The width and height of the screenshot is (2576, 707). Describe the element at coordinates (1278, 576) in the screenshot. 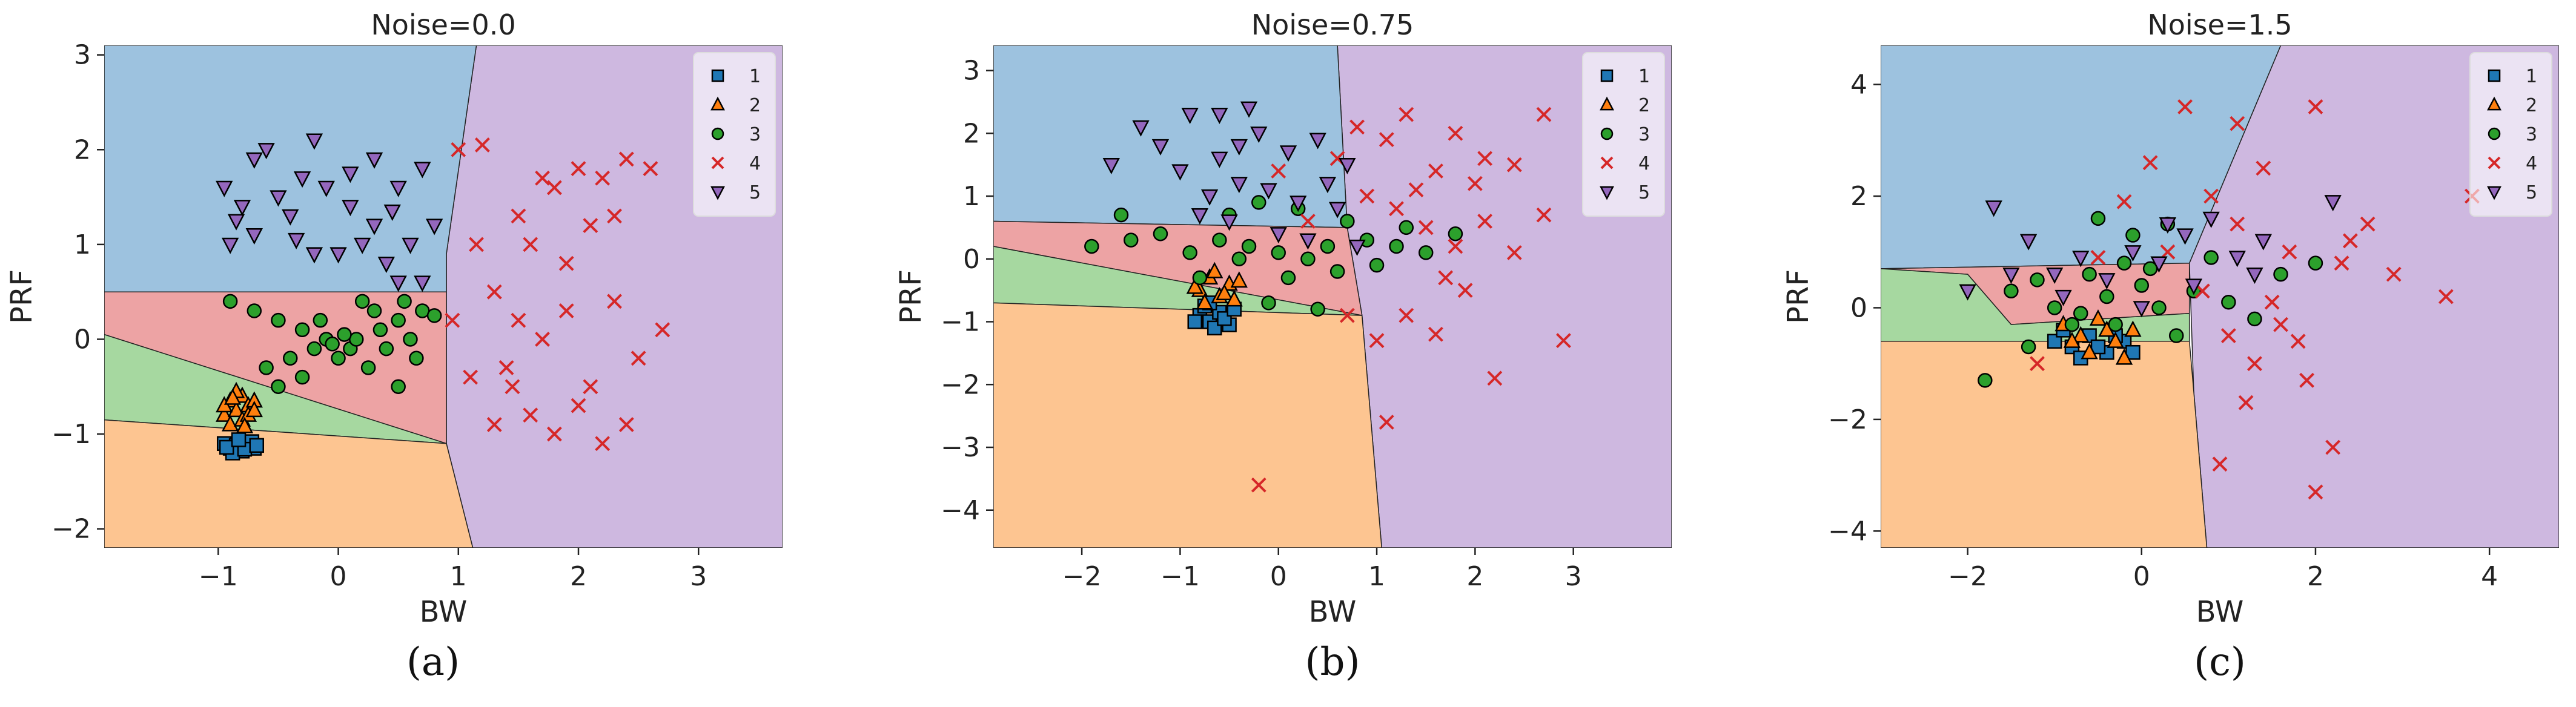

I see `x-tick-label: 0` at that location.